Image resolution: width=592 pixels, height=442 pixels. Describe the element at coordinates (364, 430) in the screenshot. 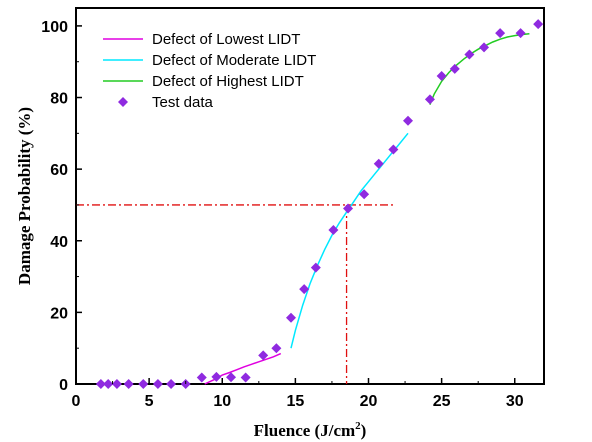

I see `x-axis-title-end: )` at that location.